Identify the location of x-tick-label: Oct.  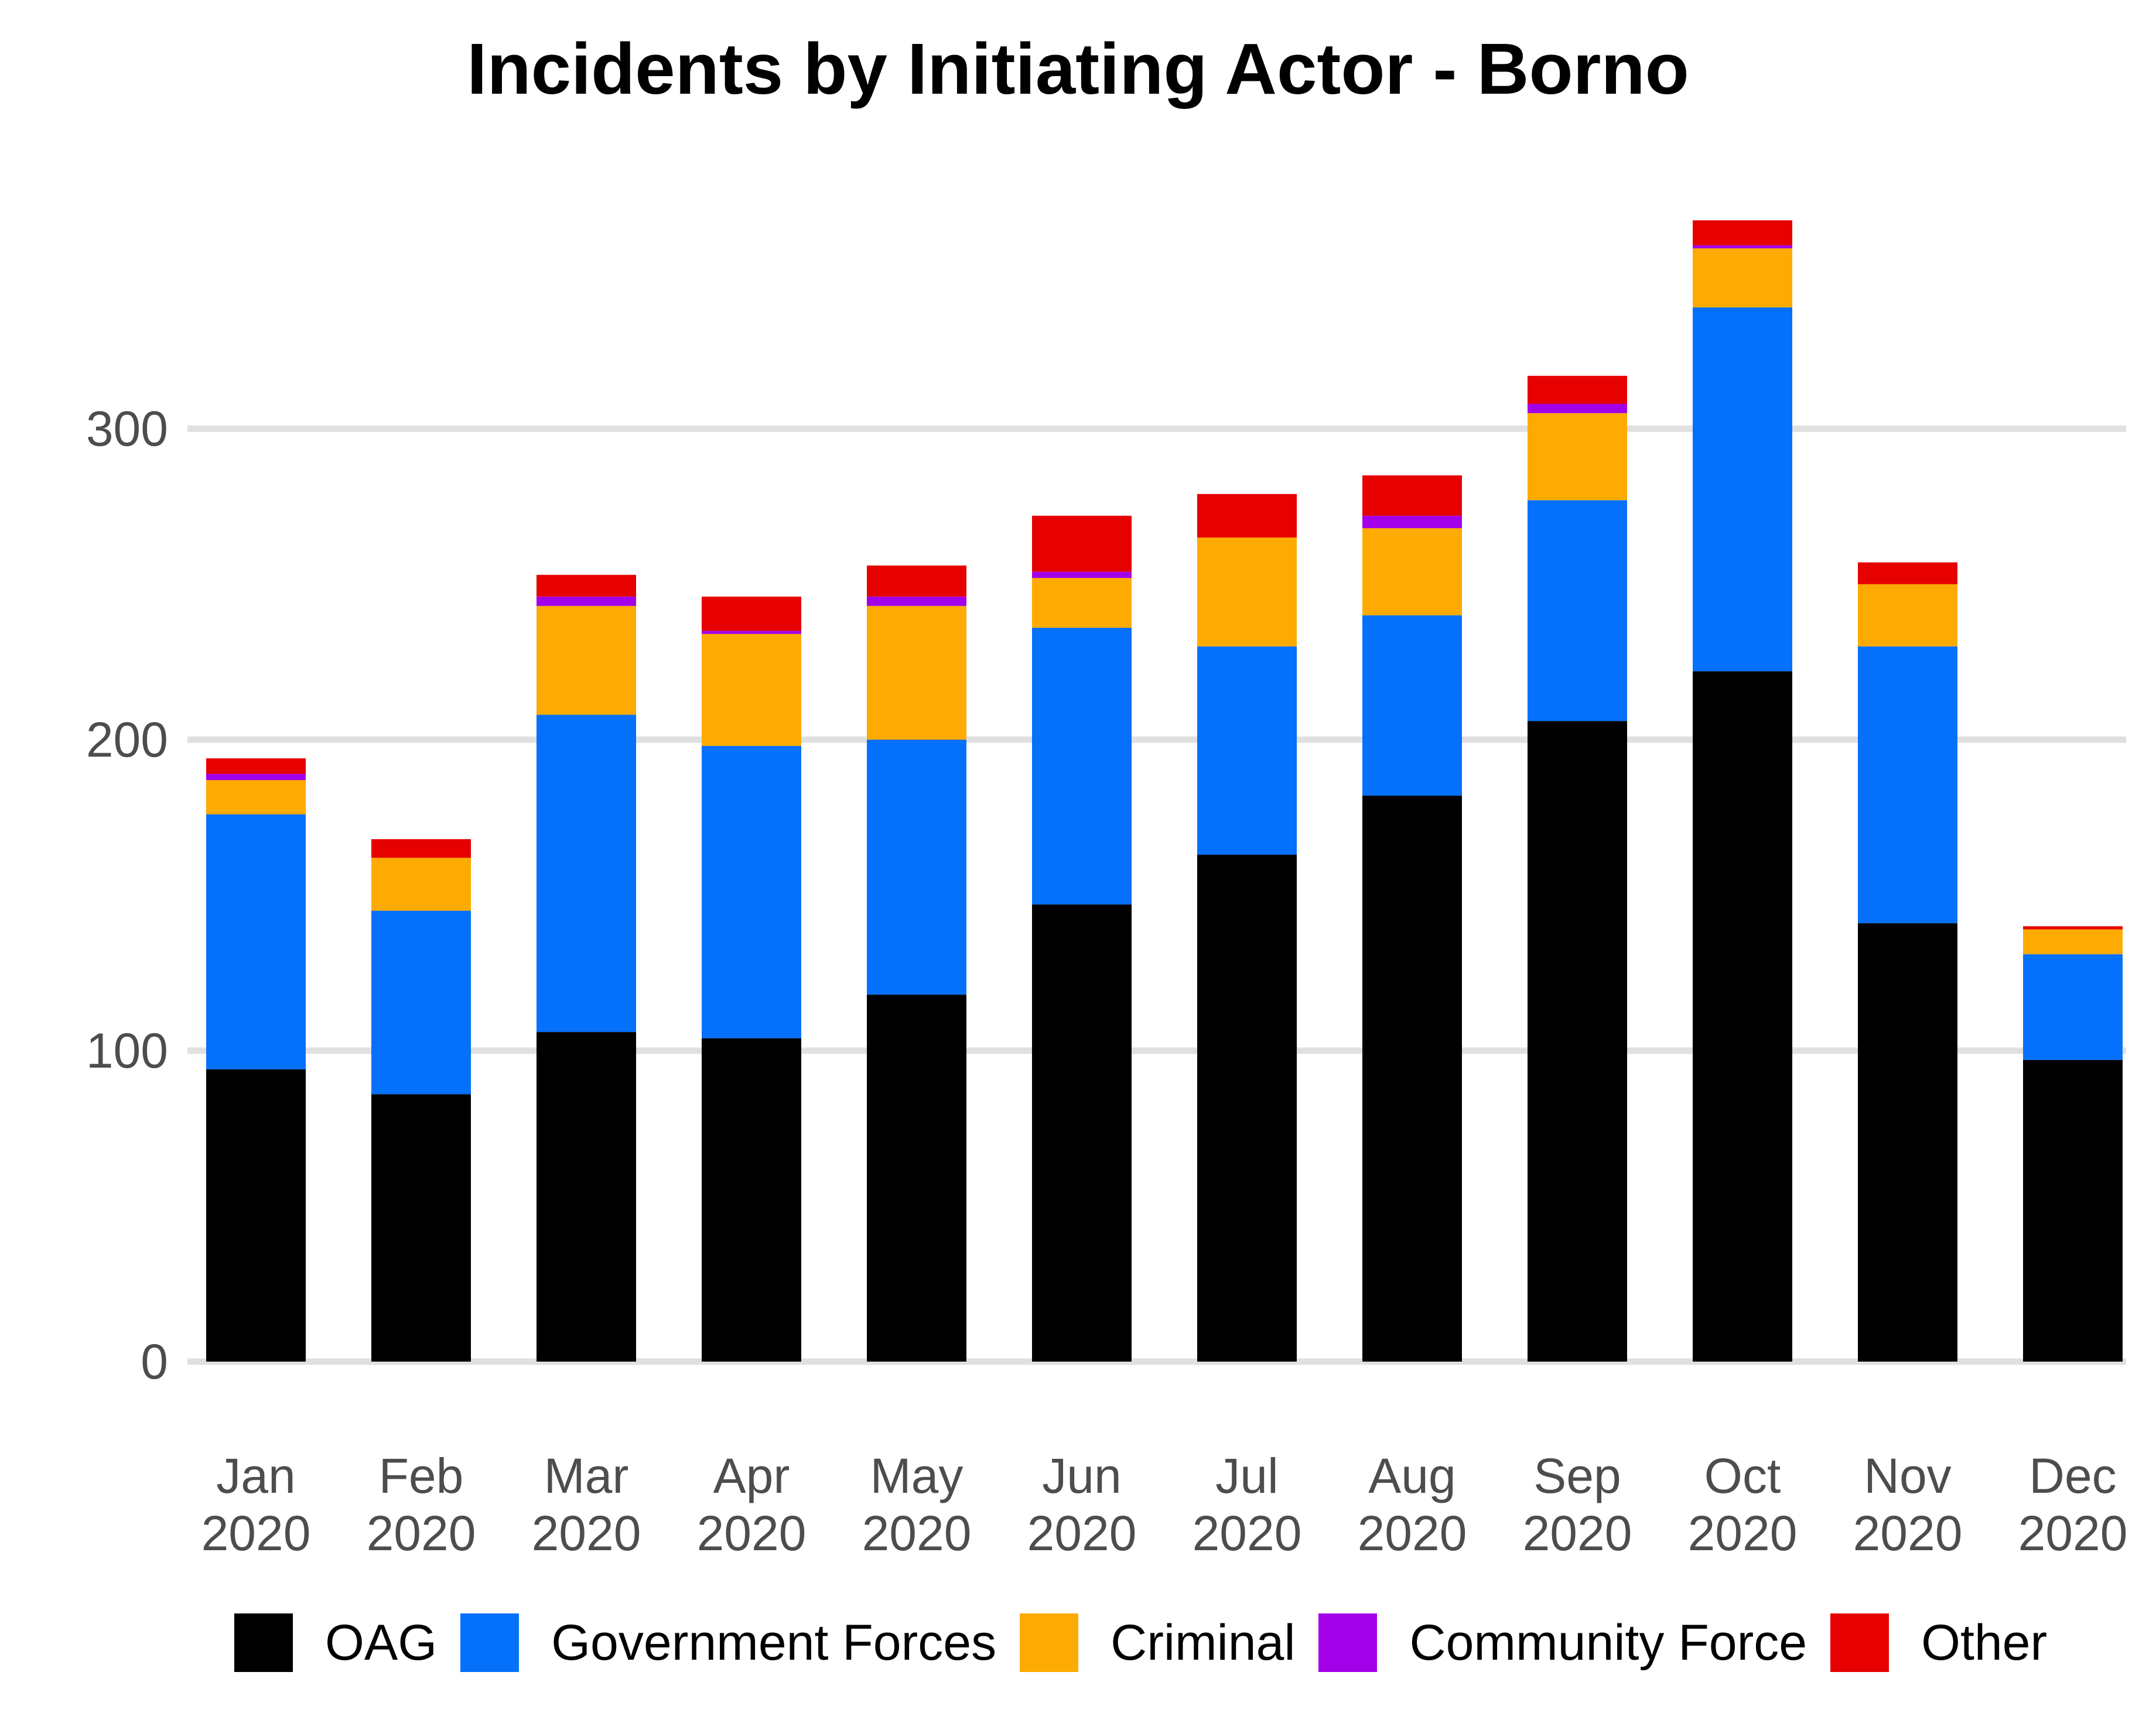
(1742, 1475).